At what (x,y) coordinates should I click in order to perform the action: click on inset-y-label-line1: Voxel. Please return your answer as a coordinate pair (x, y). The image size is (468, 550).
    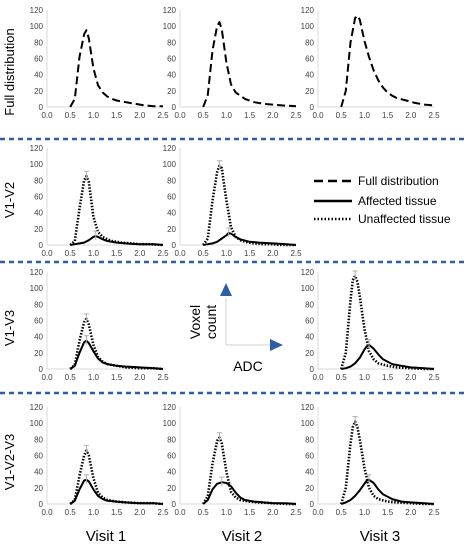
    Looking at the image, I should click on (195, 322).